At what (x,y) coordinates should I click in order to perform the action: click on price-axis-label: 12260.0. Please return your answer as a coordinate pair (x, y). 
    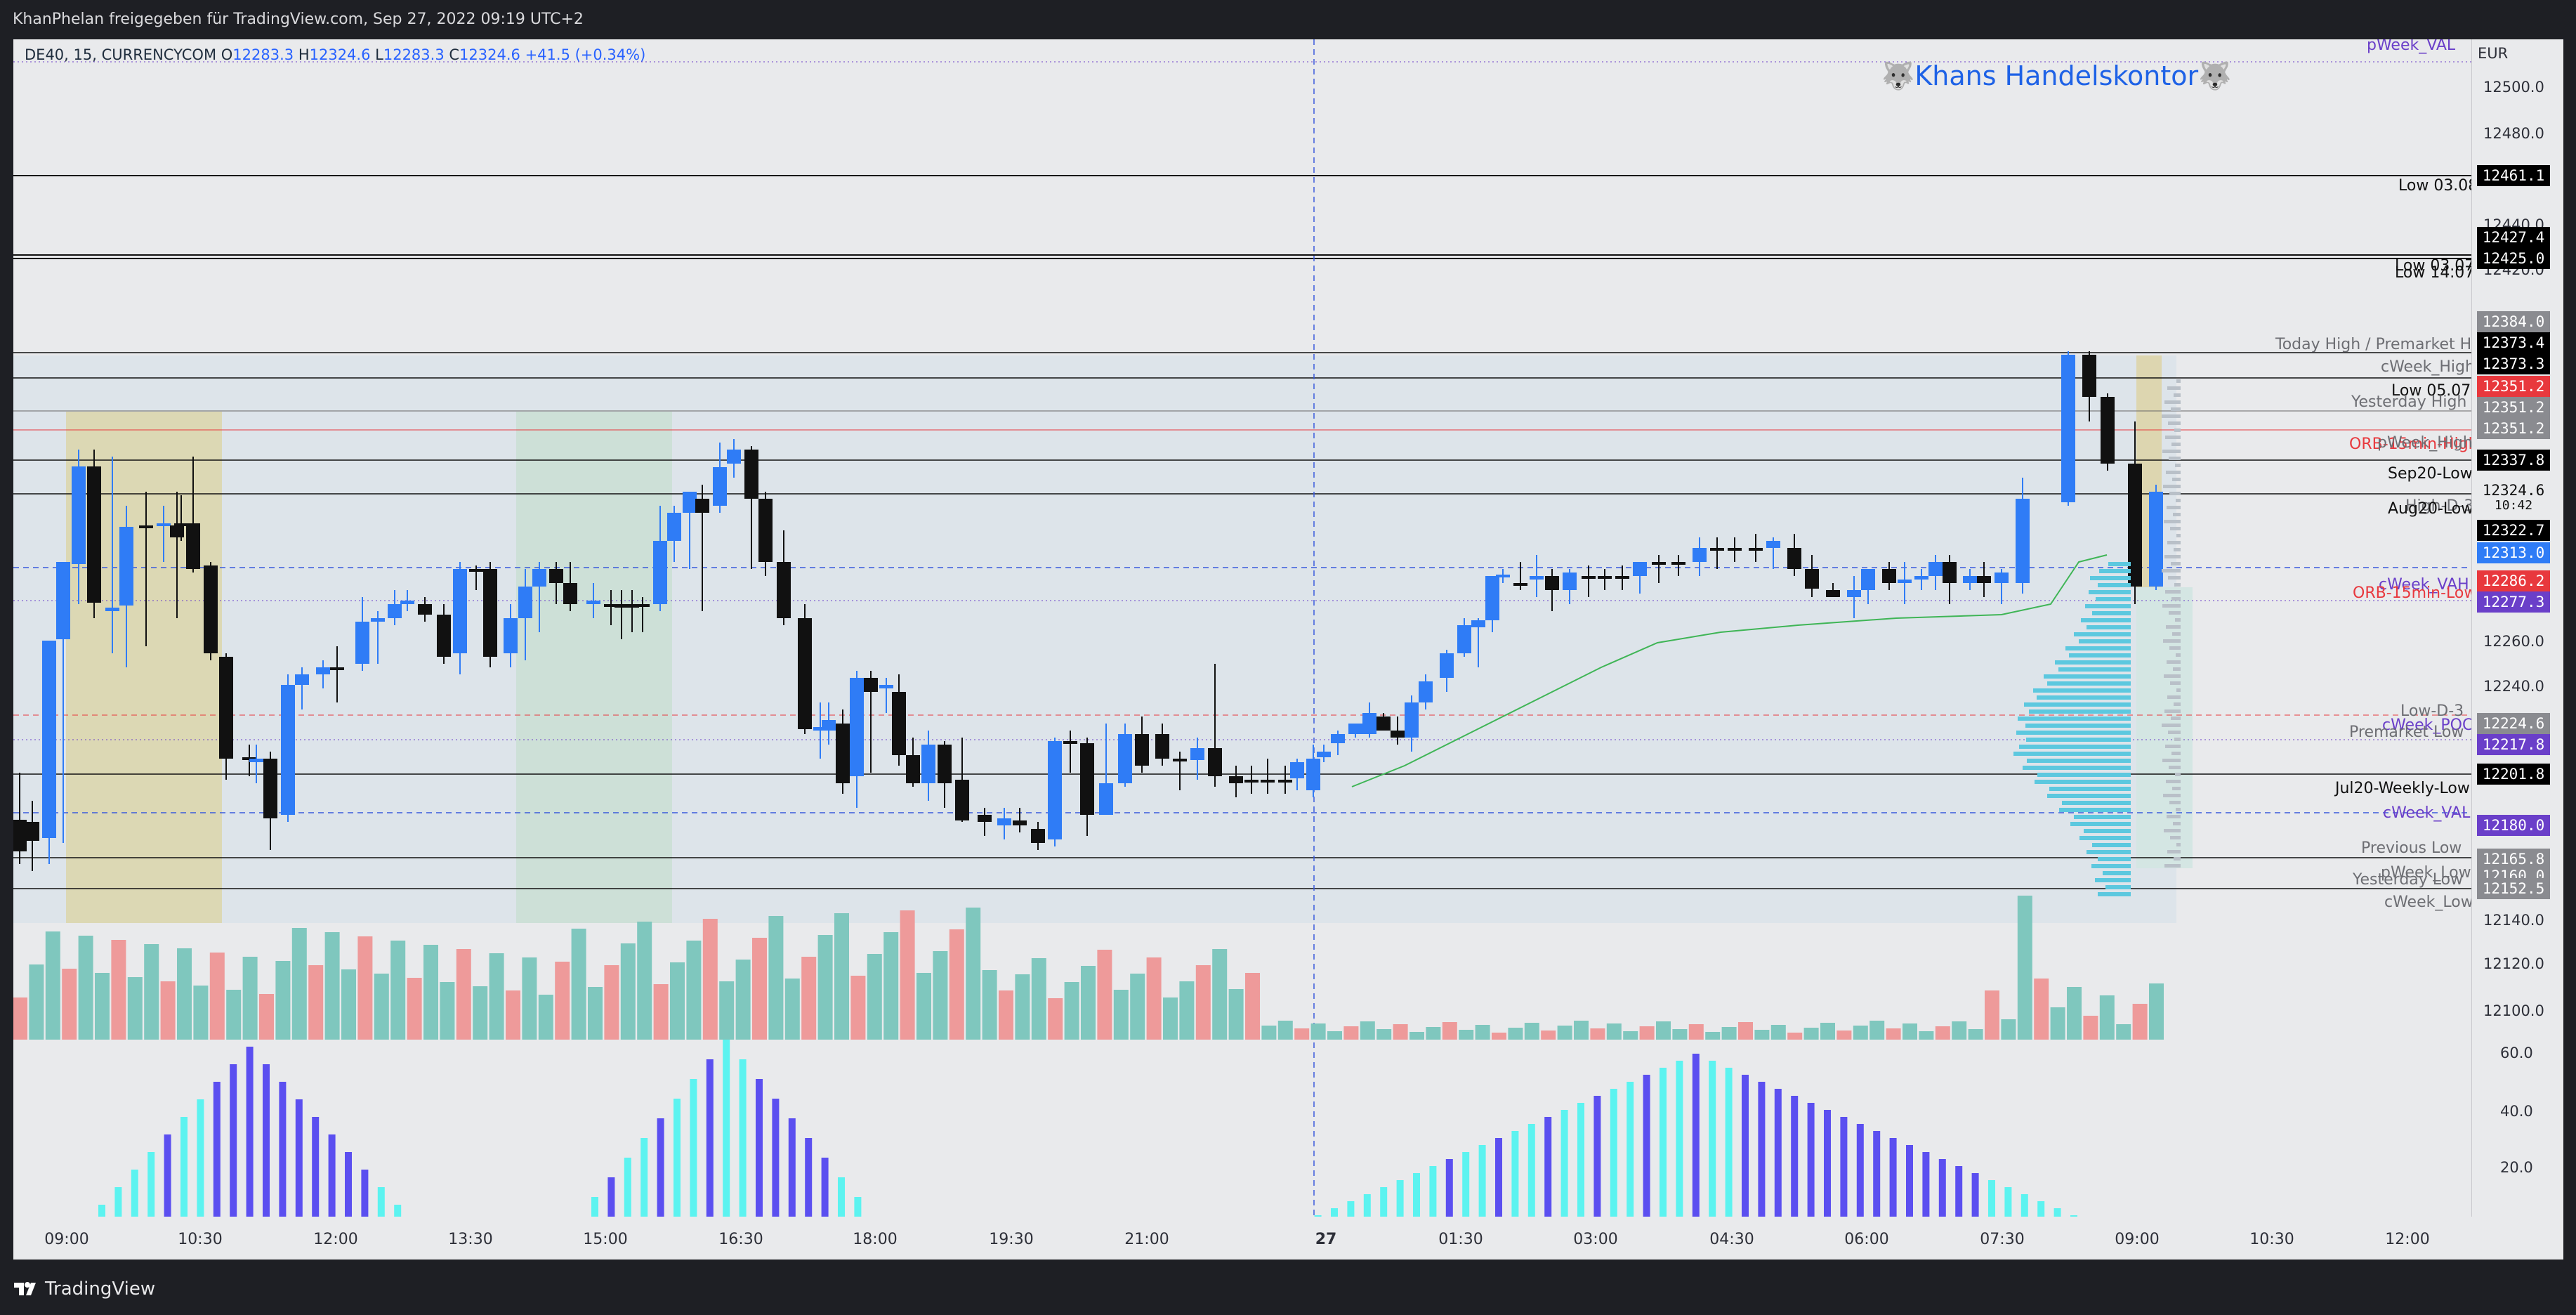
    Looking at the image, I should click on (2513, 641).